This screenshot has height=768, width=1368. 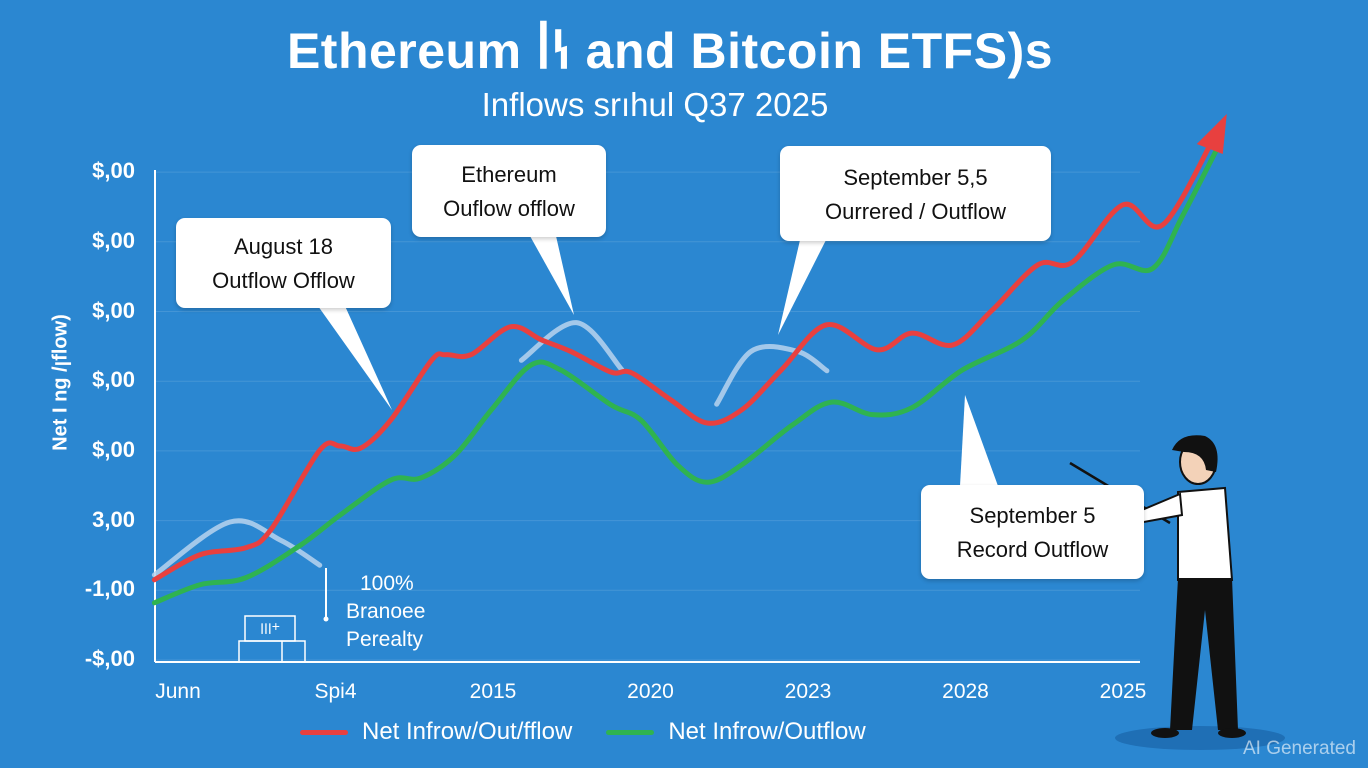 What do you see at coordinates (272, 651) in the screenshot?
I see `box-bottom` at bounding box center [272, 651].